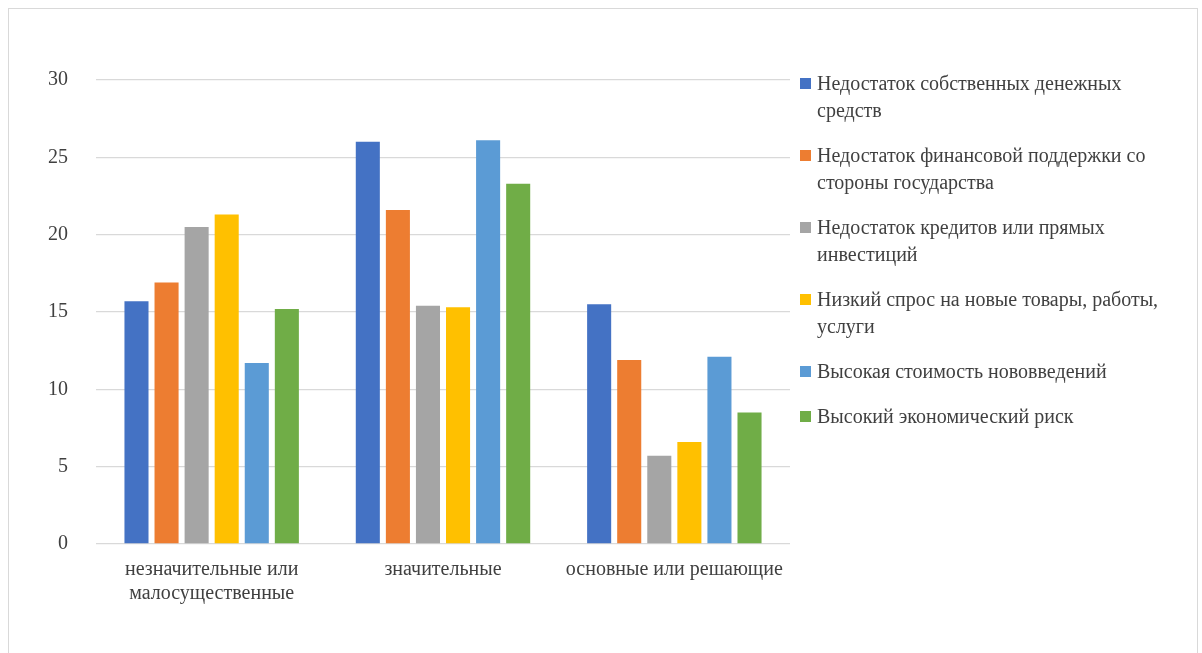  Describe the element at coordinates (443, 568) in the screenshot. I see `x-tick-label: значительные` at that location.